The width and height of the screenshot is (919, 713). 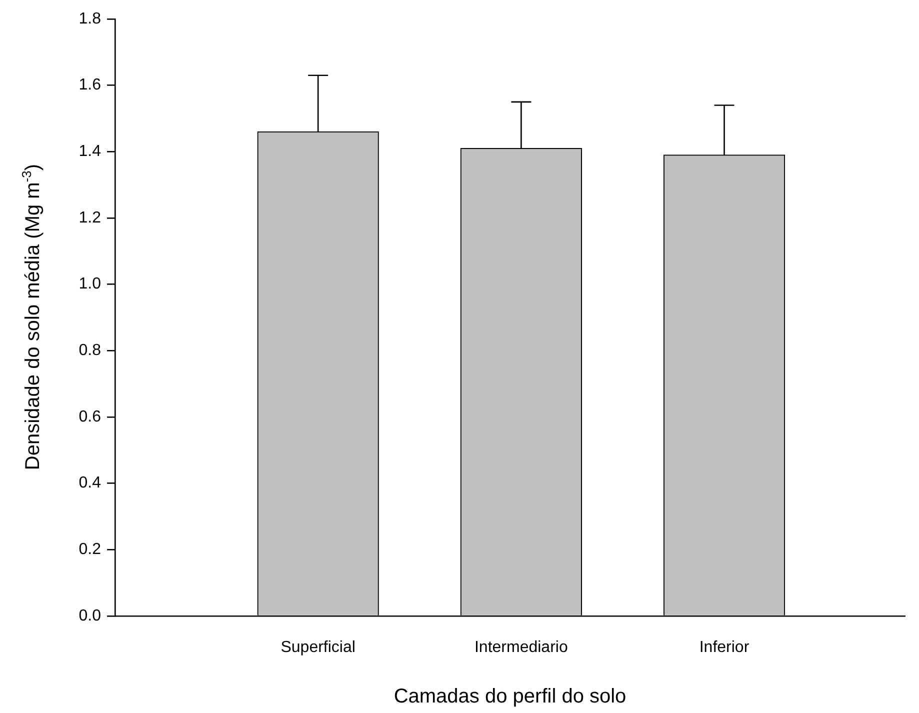 What do you see at coordinates (521, 647) in the screenshot?
I see `x-tick-label: Intermediario` at bounding box center [521, 647].